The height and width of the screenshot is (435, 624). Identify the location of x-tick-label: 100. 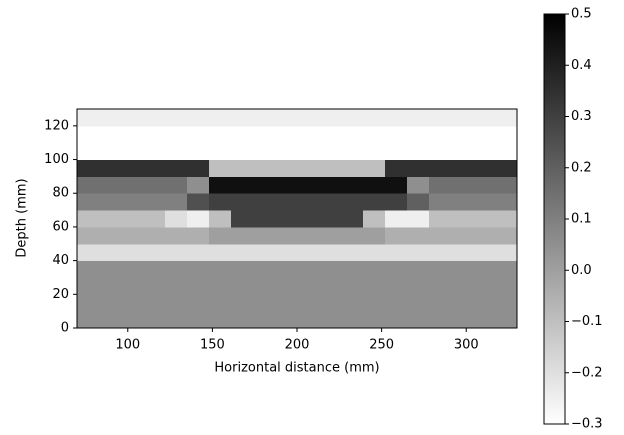
(127, 345).